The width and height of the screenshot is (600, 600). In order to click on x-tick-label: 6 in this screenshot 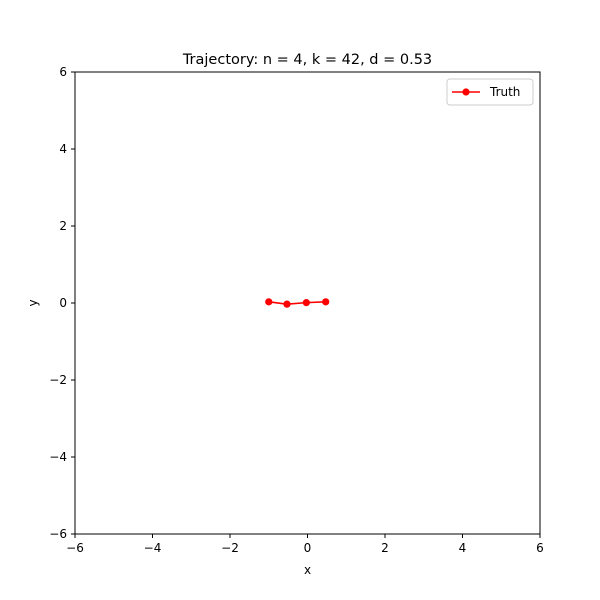, I will do `click(540, 548)`.